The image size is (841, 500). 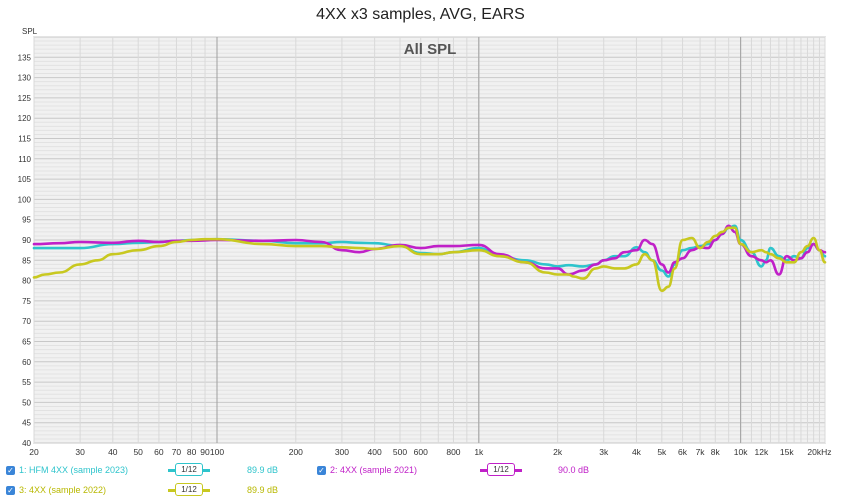 What do you see at coordinates (263, 470) in the screenshot?
I see `level-series-1: 89.9 dB` at bounding box center [263, 470].